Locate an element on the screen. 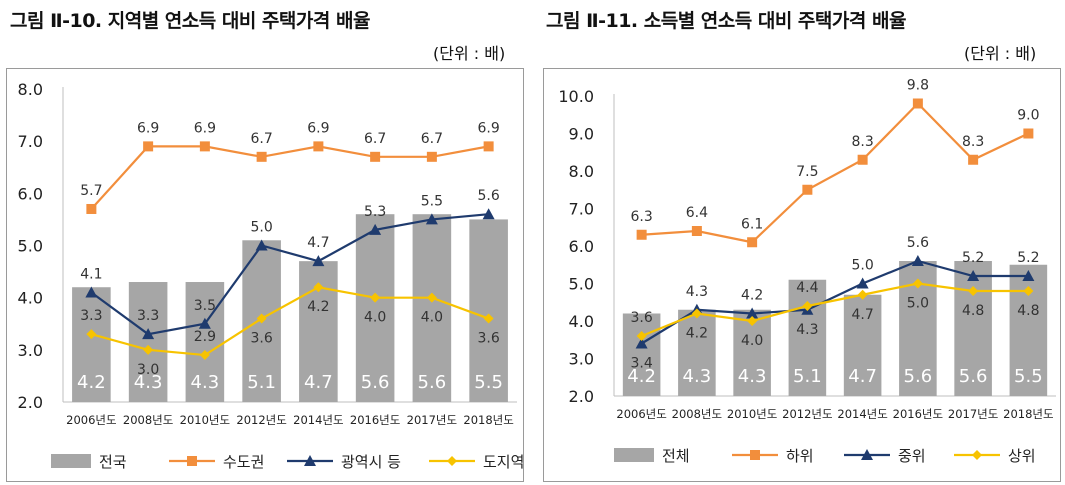  legend-label: 하위 is located at coordinates (800, 456).